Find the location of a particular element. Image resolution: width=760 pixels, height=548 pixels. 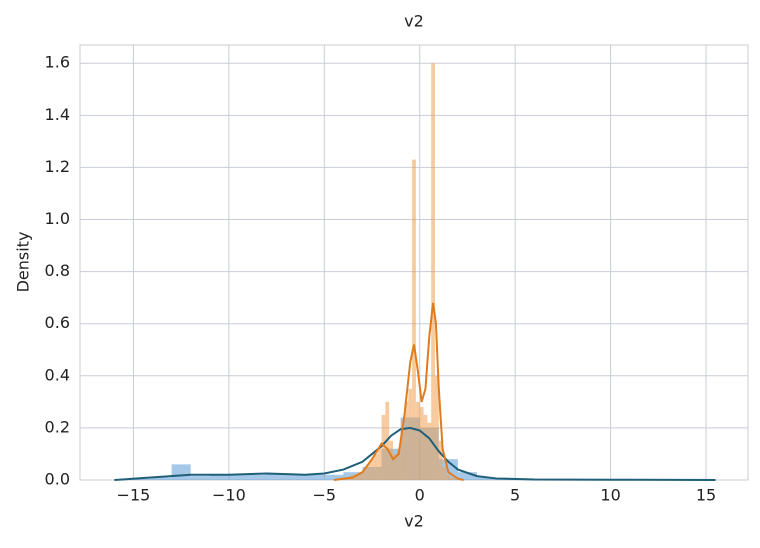

y-tick-label: 1.0 is located at coordinates (57, 218).